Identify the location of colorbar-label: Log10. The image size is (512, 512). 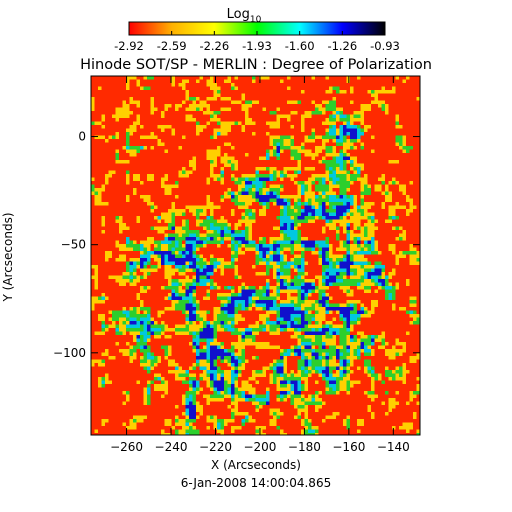
(244, 16).